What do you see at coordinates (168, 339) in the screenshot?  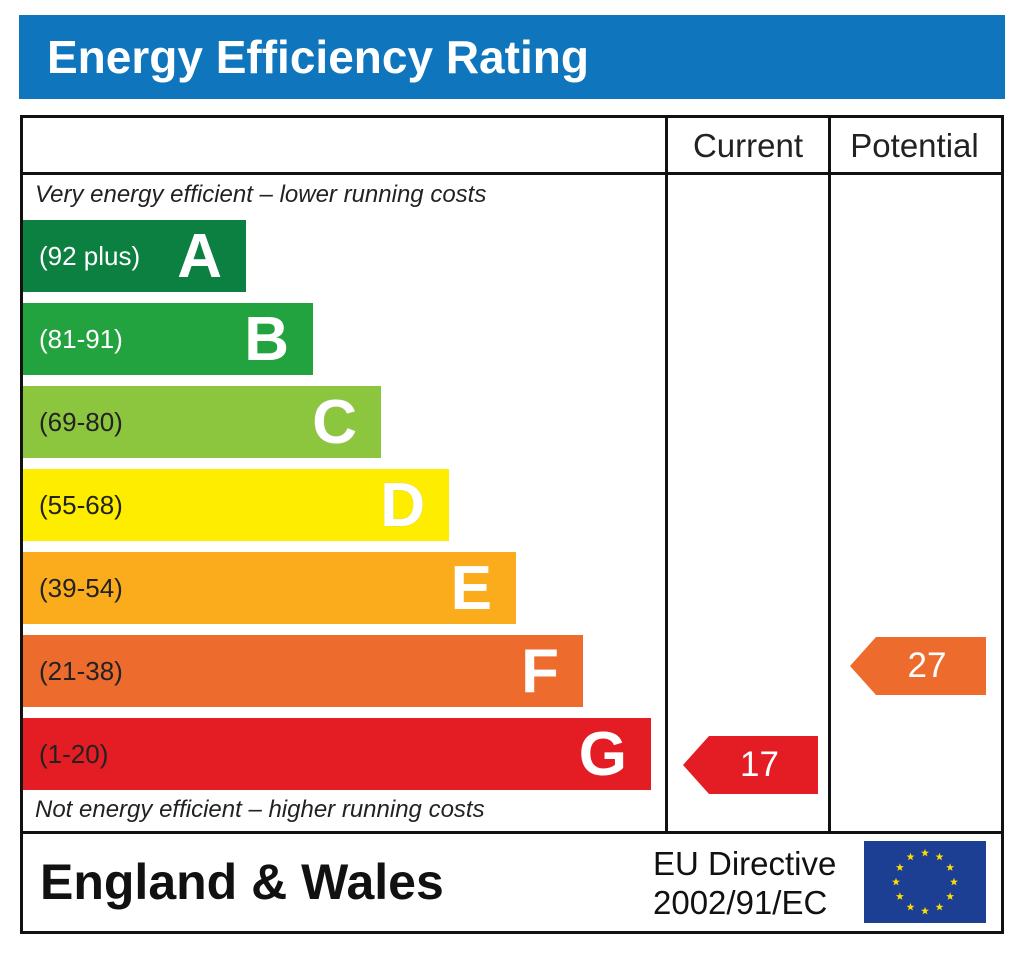 I see `rating-band-b: (81-91) B` at bounding box center [168, 339].